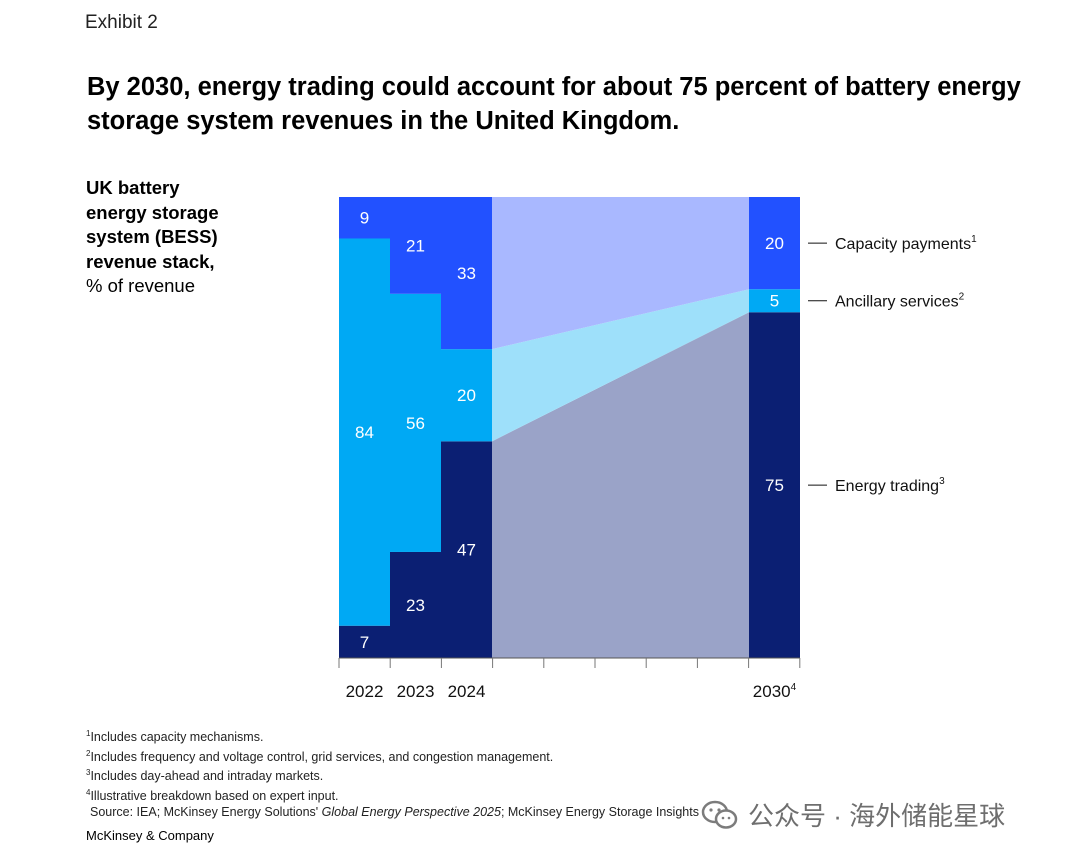  Describe the element at coordinates (88, 733) in the screenshot. I see `footnote-marker: 1` at that location.